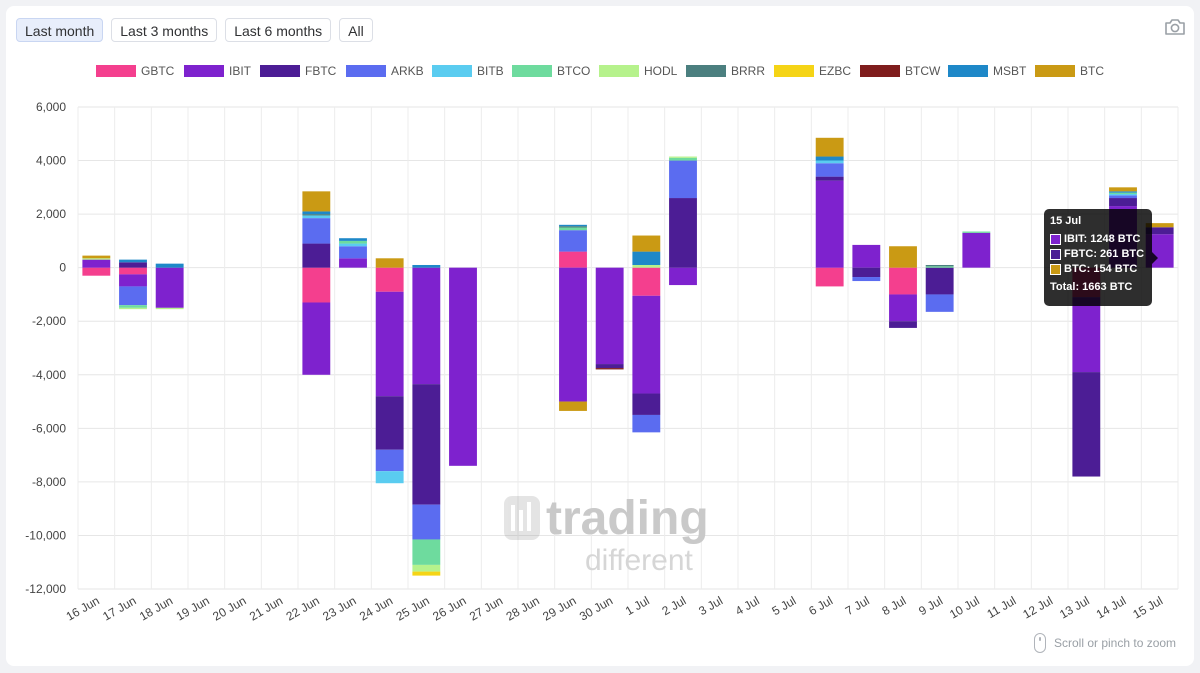  What do you see at coordinates (426, 573) in the screenshot?
I see `bar-segment-ezbc` at bounding box center [426, 573].